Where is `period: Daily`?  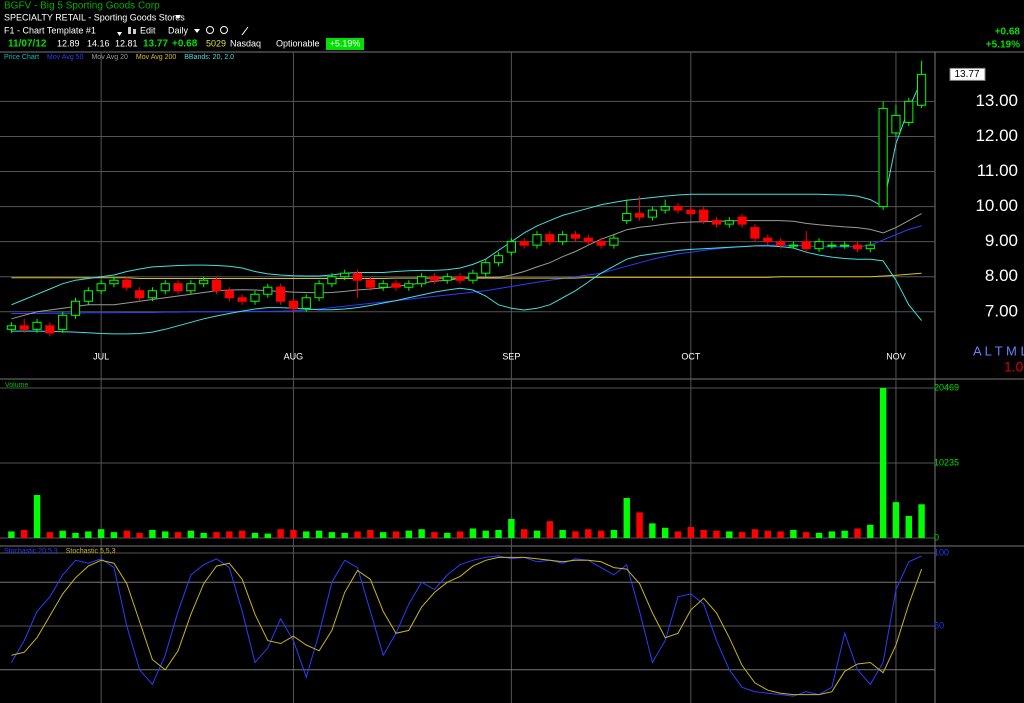
period: Daily is located at coordinates (178, 30).